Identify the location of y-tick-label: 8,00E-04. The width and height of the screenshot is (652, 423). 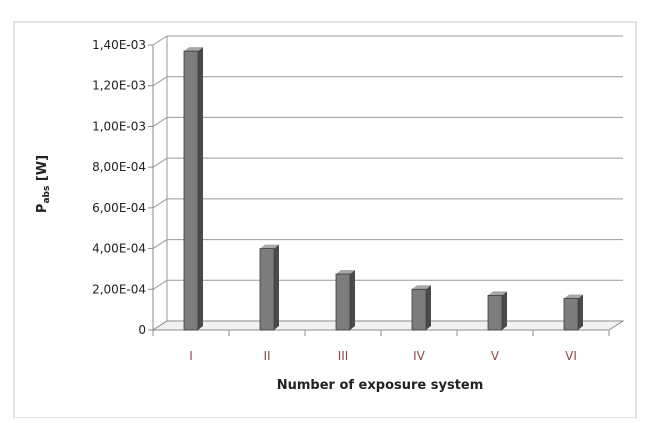
(119, 167).